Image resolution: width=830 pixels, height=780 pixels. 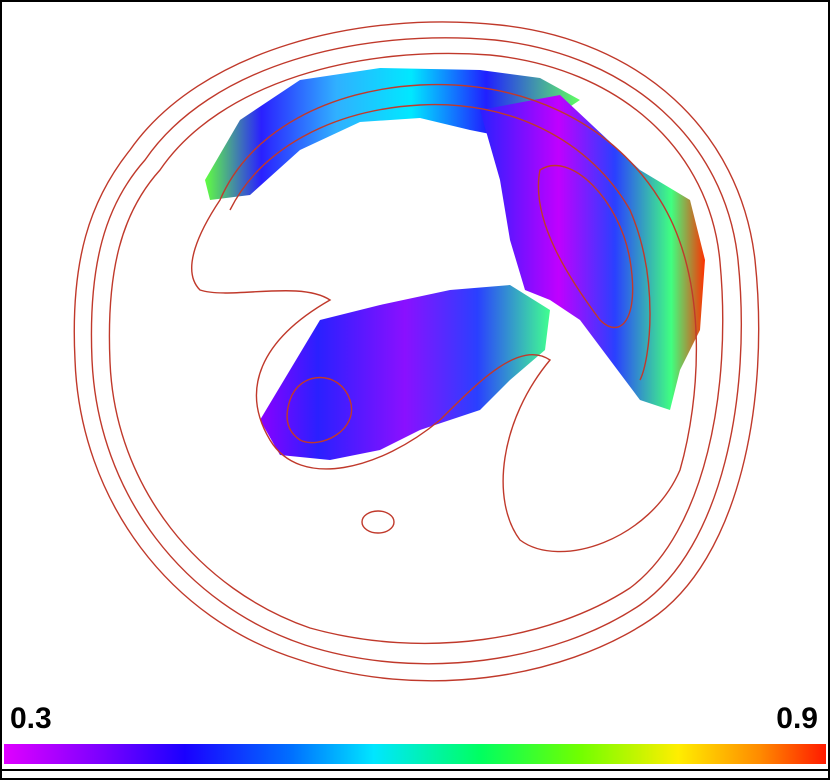 I want to click on map-bar, so click(x=405, y=372).